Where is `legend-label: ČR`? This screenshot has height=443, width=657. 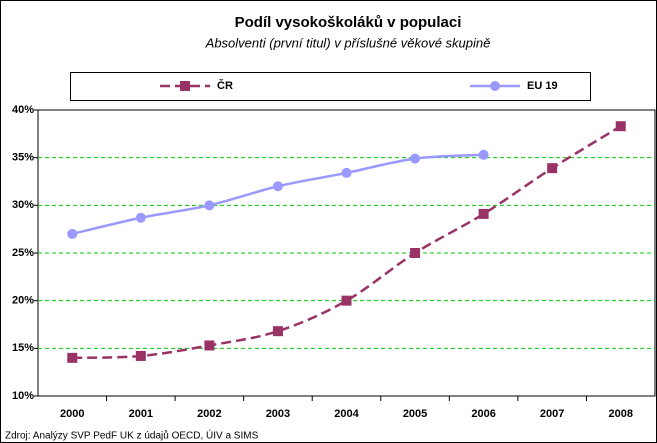 legend-label: ČR is located at coordinates (225, 85).